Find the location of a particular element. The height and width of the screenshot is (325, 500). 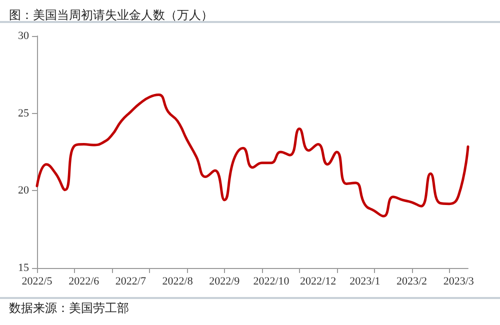

x-tick-label: 2022/8 is located at coordinates (178, 282).